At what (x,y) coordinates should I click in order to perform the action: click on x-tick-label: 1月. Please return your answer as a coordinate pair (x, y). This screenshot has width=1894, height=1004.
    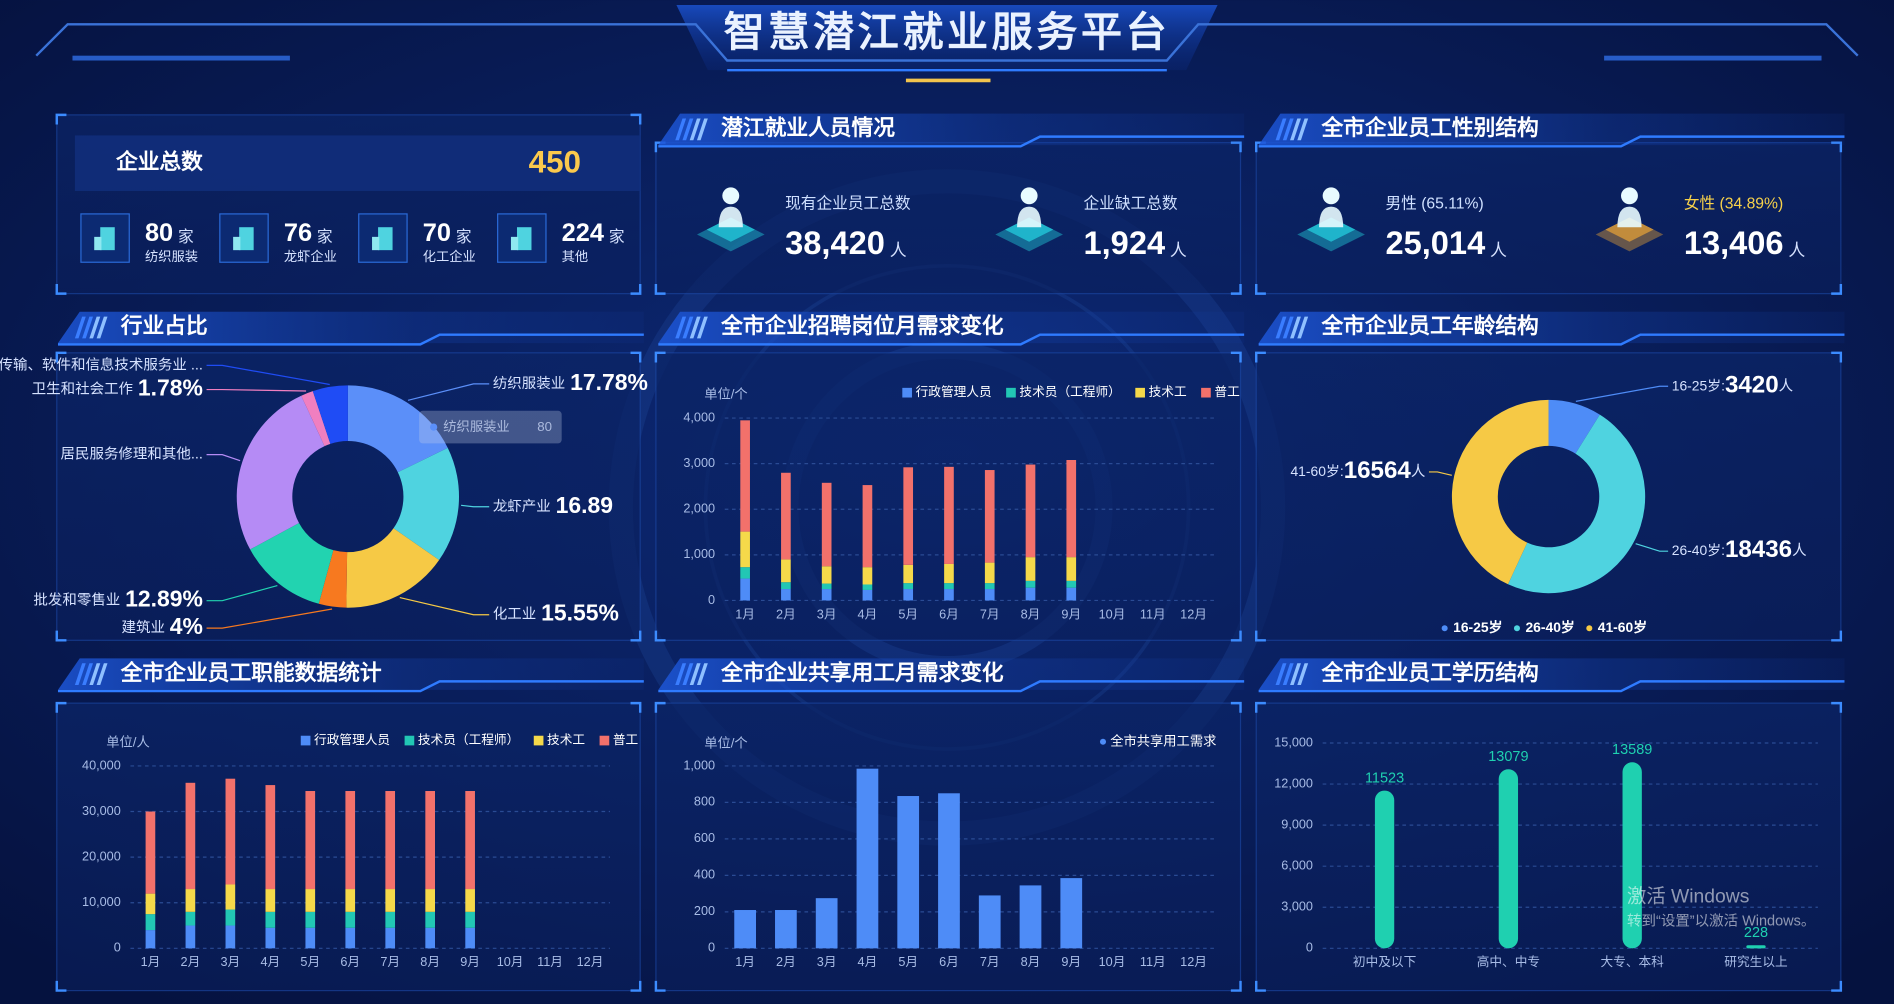
    Looking at the image, I should click on (745, 962).